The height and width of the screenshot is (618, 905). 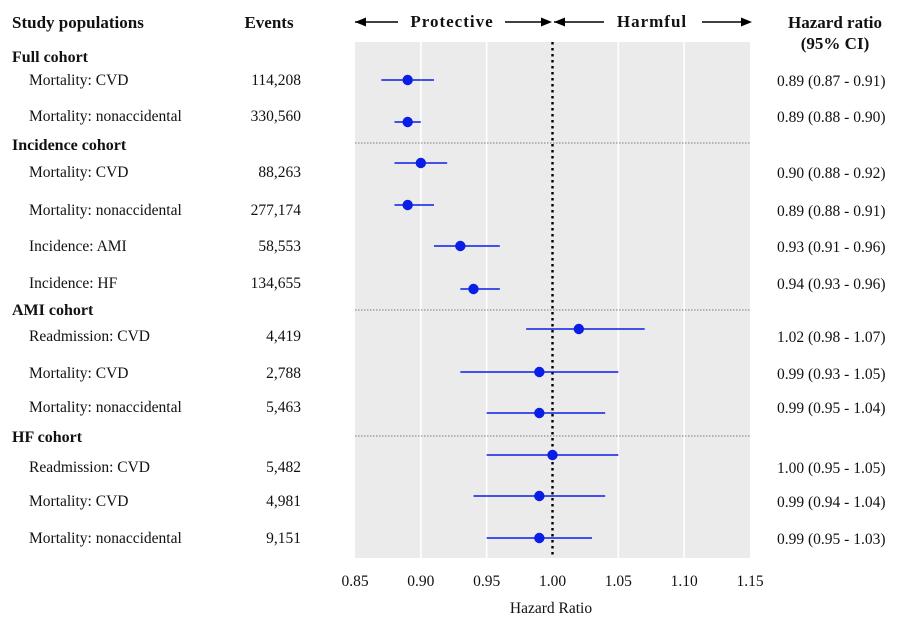 What do you see at coordinates (831, 408) in the screenshot?
I see `row-hazard-ratio-ci: 0.99 (0.95 - 1.04)` at bounding box center [831, 408].